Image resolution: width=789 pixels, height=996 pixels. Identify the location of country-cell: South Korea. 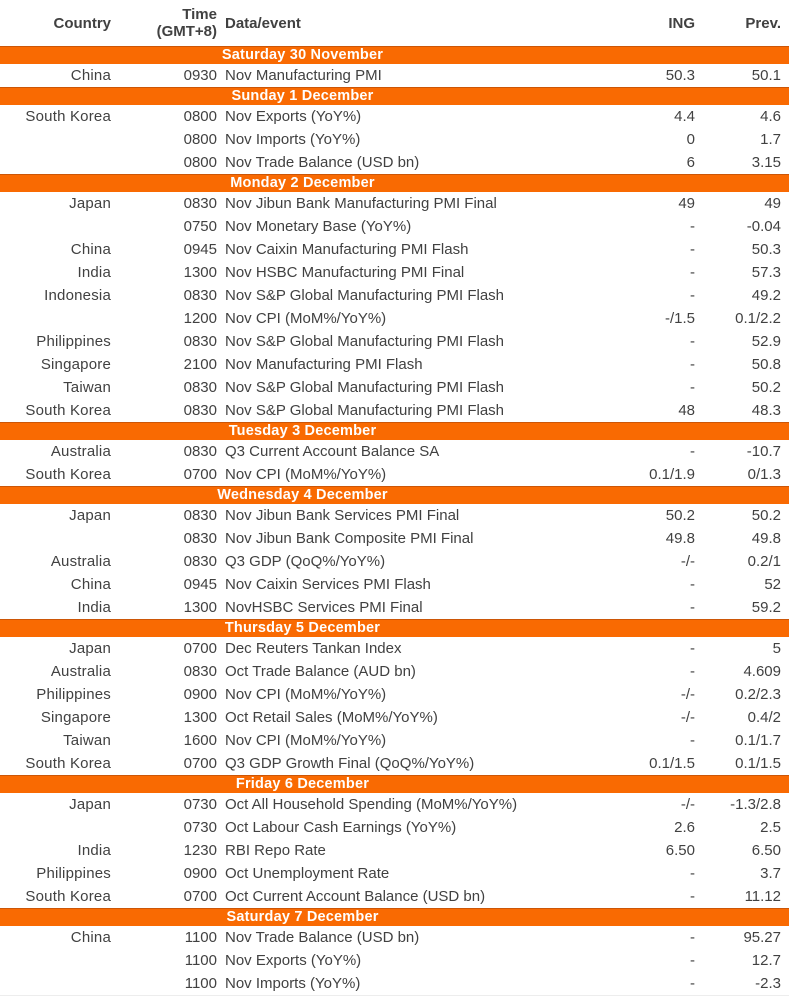
(68, 474).